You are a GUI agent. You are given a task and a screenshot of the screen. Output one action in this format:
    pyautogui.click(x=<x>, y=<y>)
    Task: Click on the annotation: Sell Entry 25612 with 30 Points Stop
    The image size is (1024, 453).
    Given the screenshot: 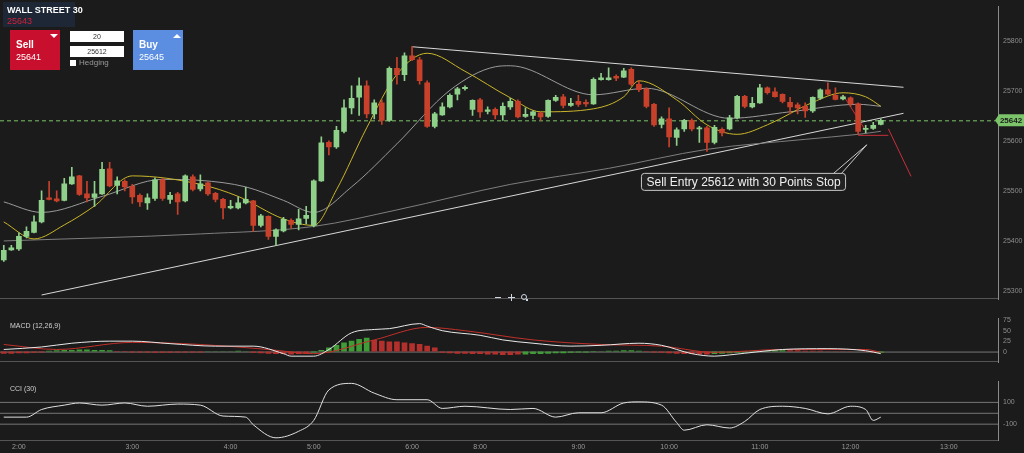 What is the action you would take?
    pyautogui.click(x=743, y=182)
    